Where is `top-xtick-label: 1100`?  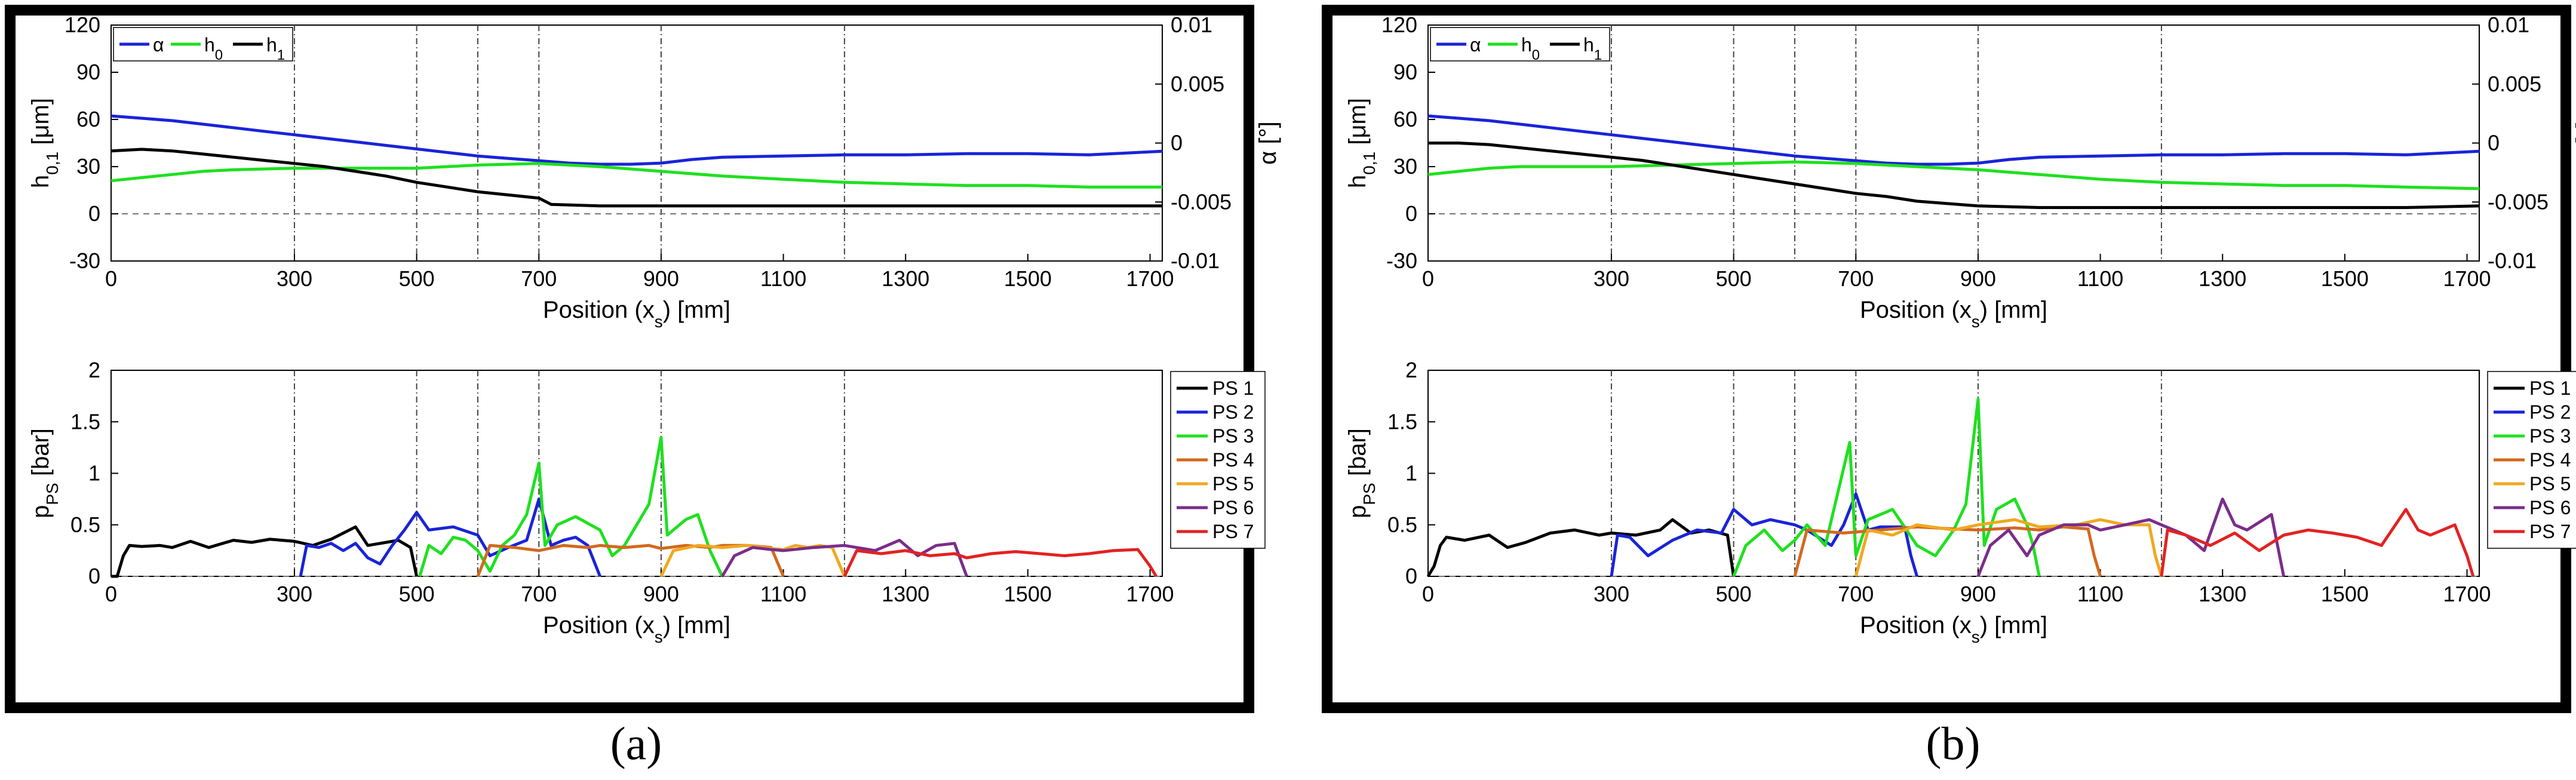
top-xtick-label: 1100 is located at coordinates (783, 278).